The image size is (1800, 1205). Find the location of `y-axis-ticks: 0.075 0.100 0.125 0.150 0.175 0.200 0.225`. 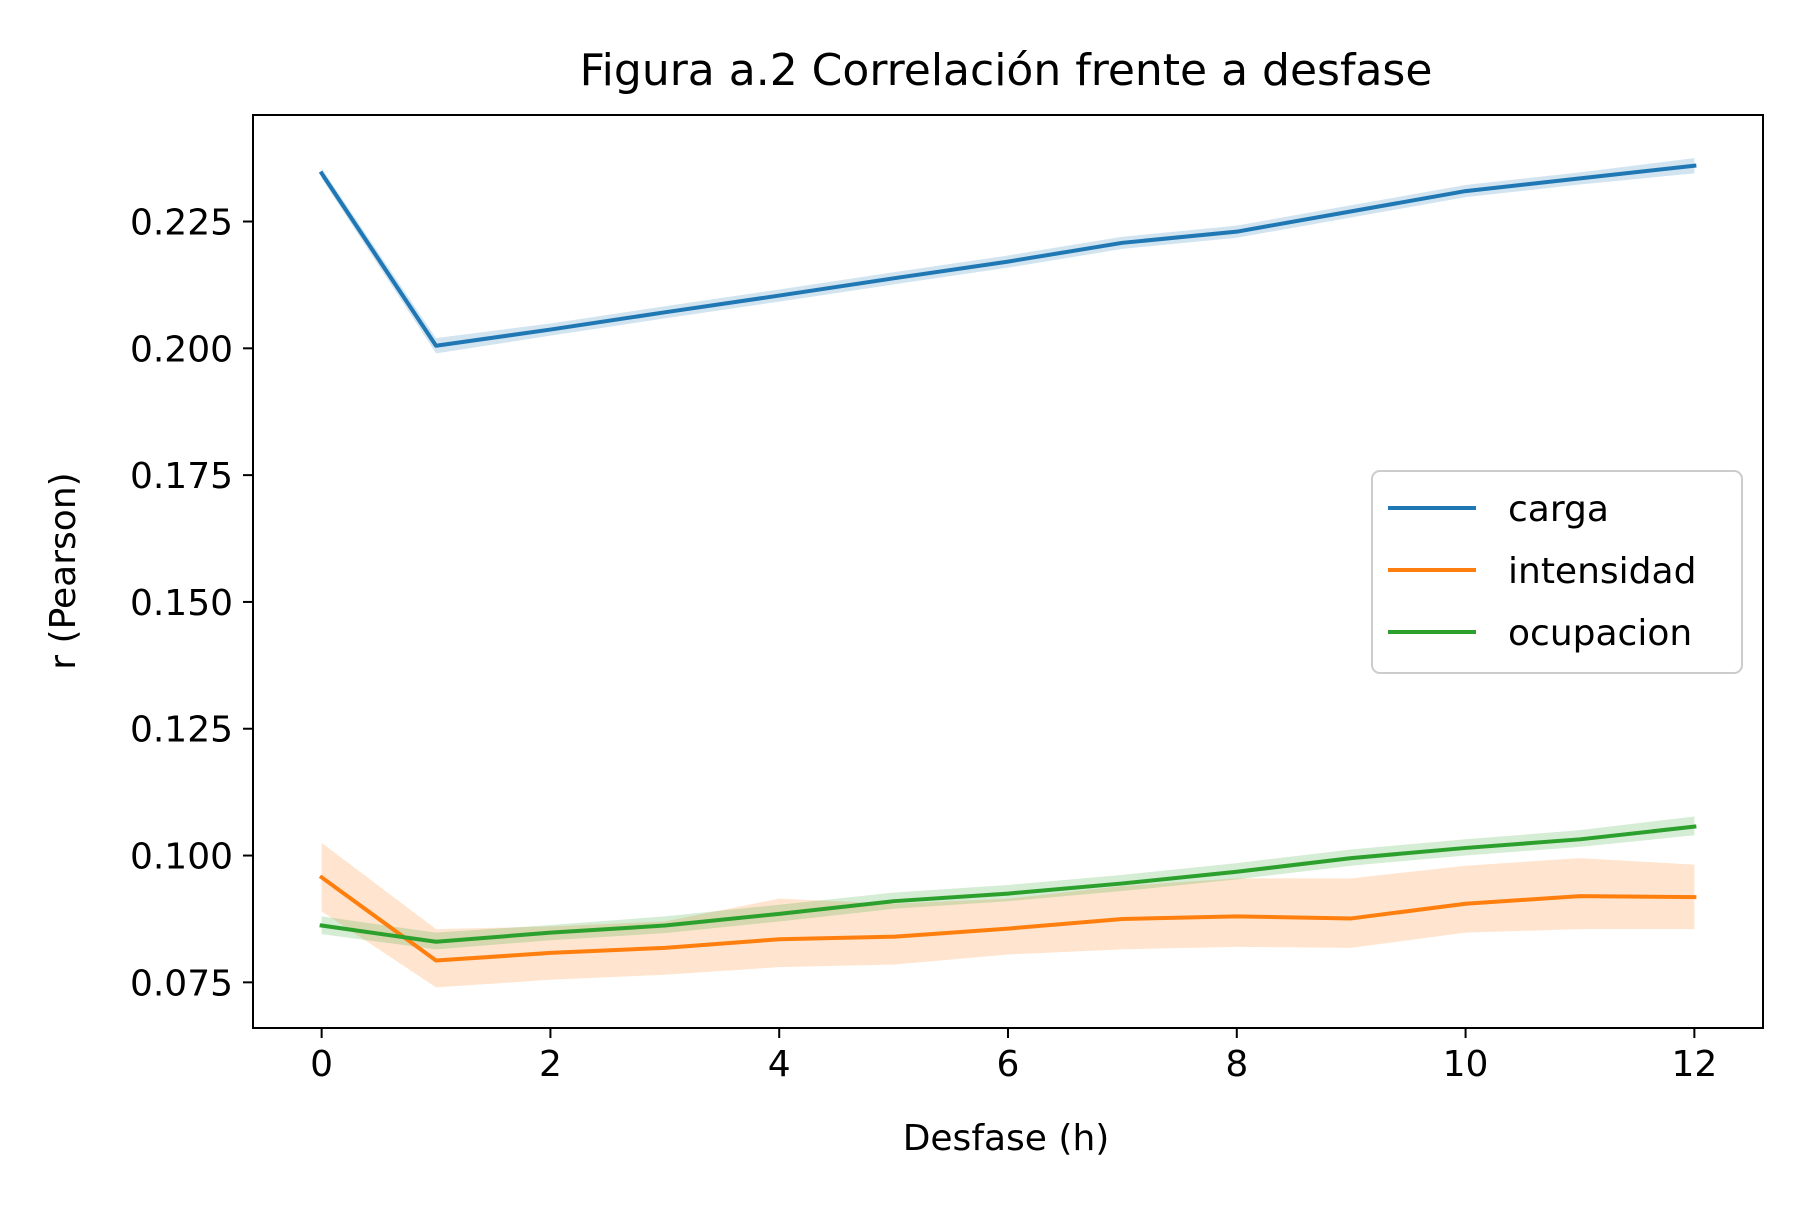

y-axis-ticks: 0.075 0.100 0.125 0.150 0.175 0.200 0.225 is located at coordinates (191, 603).